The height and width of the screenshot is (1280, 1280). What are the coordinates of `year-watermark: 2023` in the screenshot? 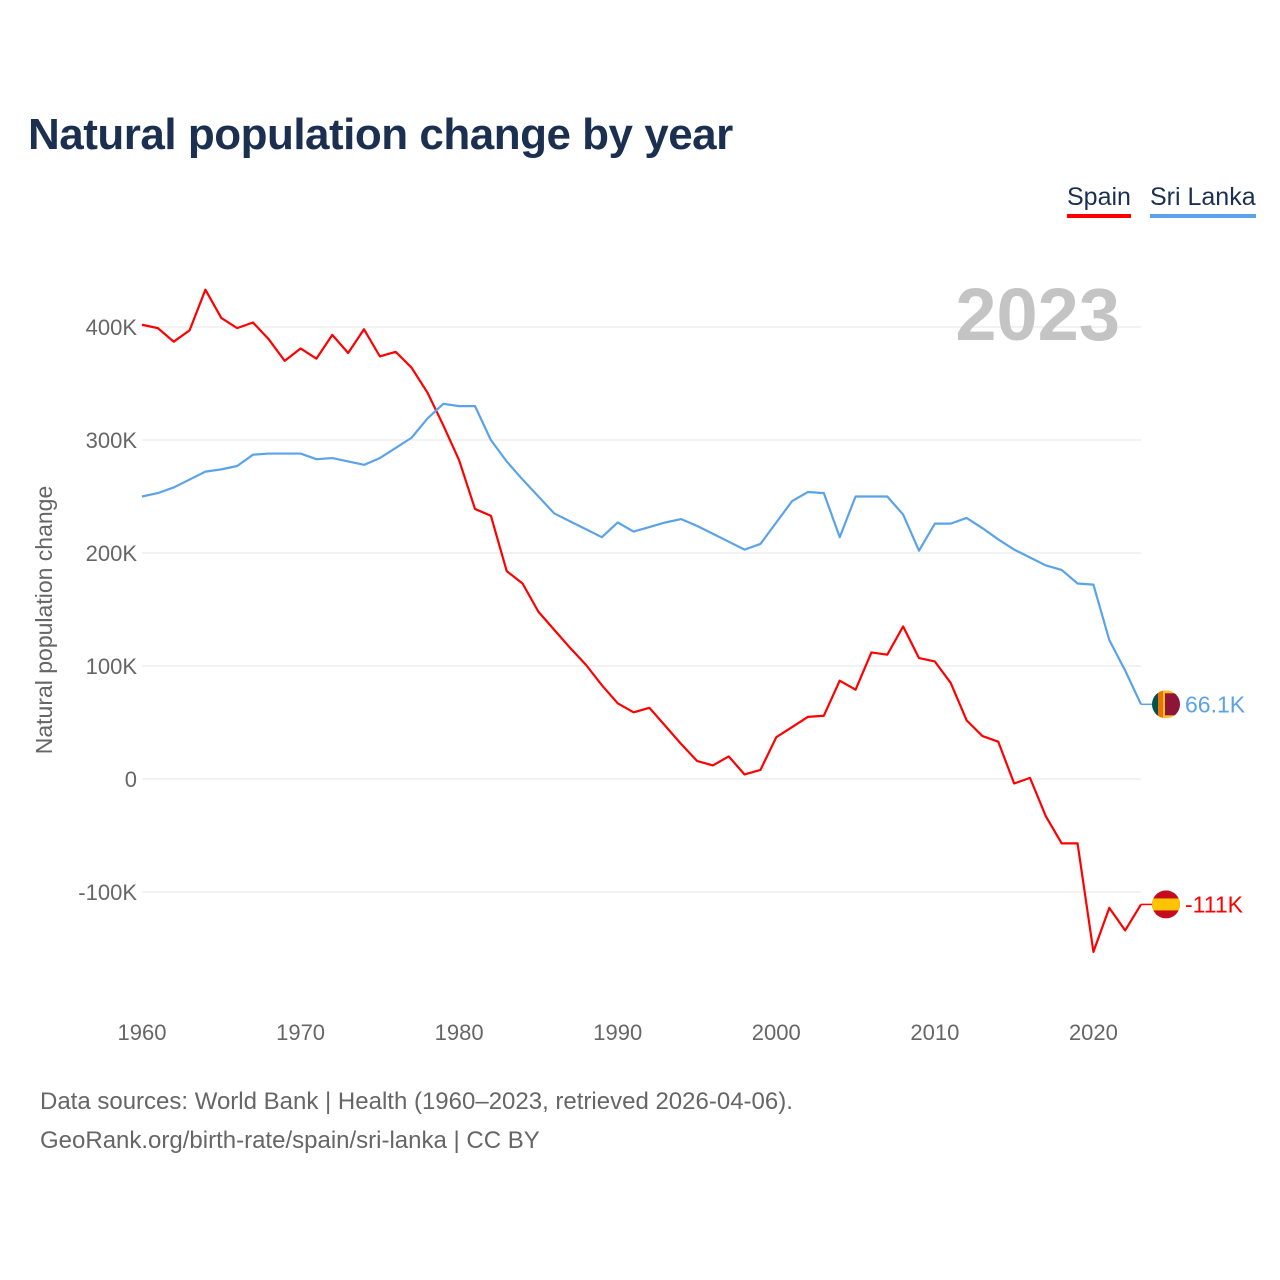 It's located at (1037, 314).